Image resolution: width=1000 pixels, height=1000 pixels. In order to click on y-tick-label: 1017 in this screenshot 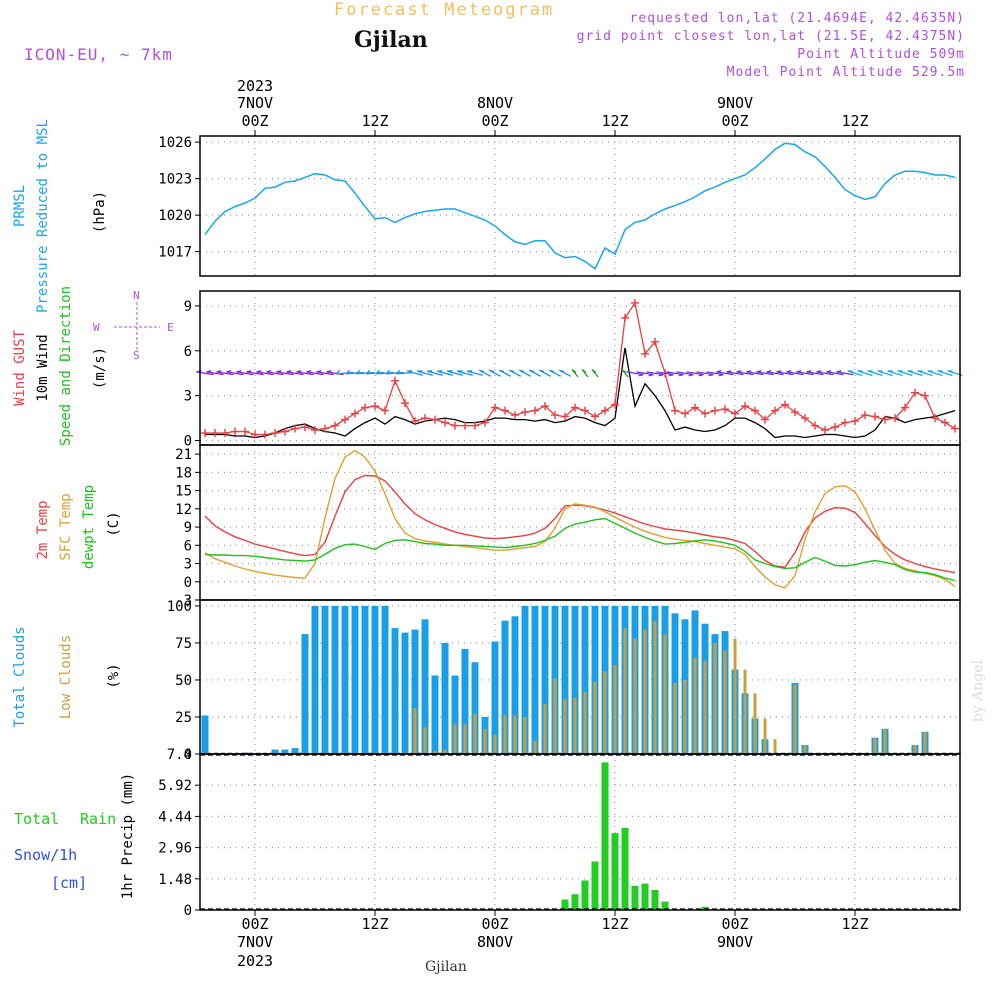, I will do `click(175, 253)`.